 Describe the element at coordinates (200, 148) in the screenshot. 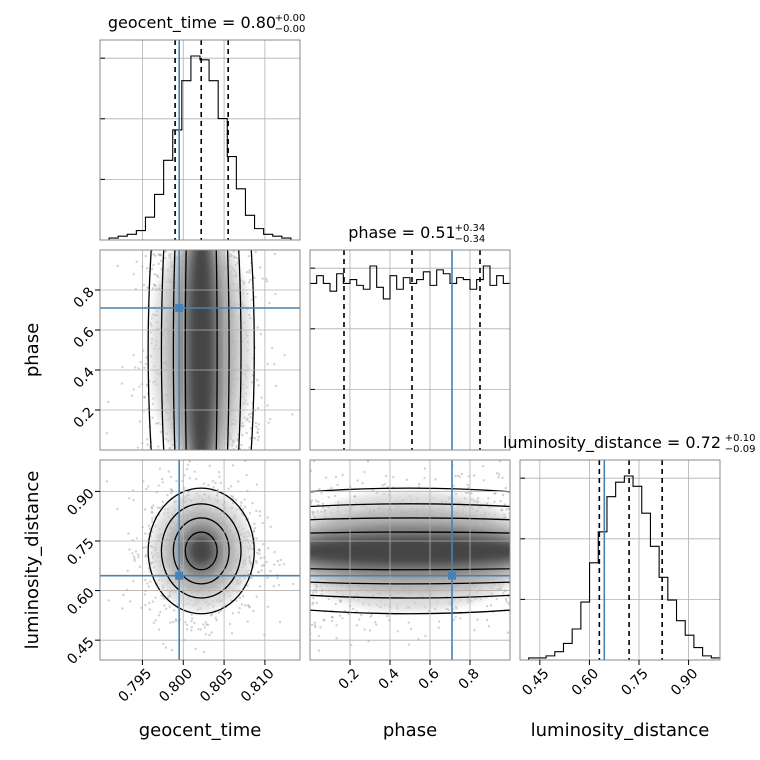

I see `histogram-geocent_time` at that location.